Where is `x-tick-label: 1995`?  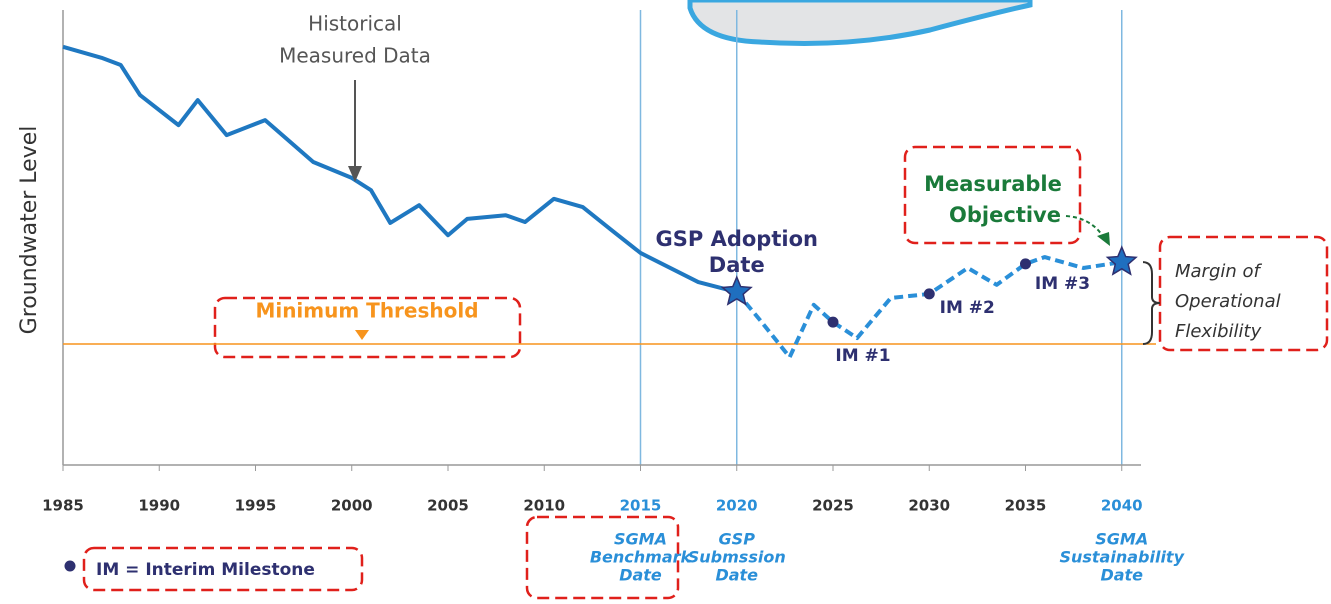 x-tick-label: 1995 is located at coordinates (256, 506).